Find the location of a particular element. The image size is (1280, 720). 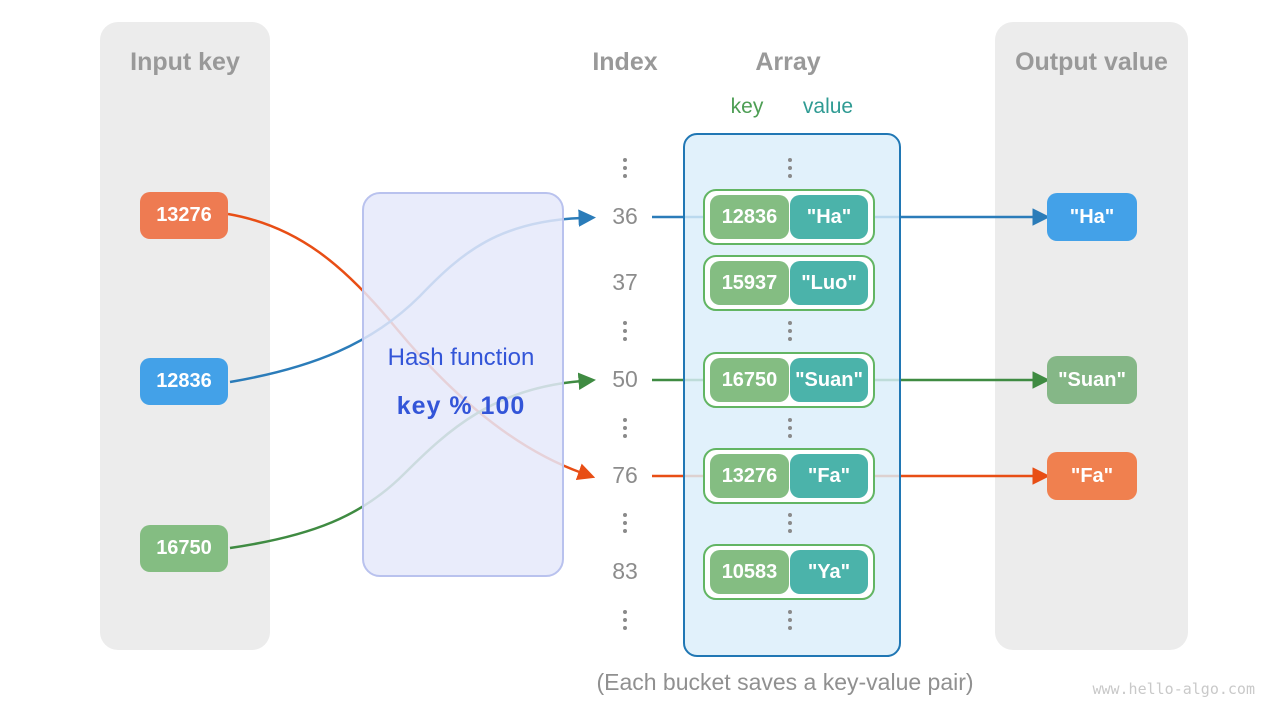

bucket-value: "Ya" is located at coordinates (829, 572).